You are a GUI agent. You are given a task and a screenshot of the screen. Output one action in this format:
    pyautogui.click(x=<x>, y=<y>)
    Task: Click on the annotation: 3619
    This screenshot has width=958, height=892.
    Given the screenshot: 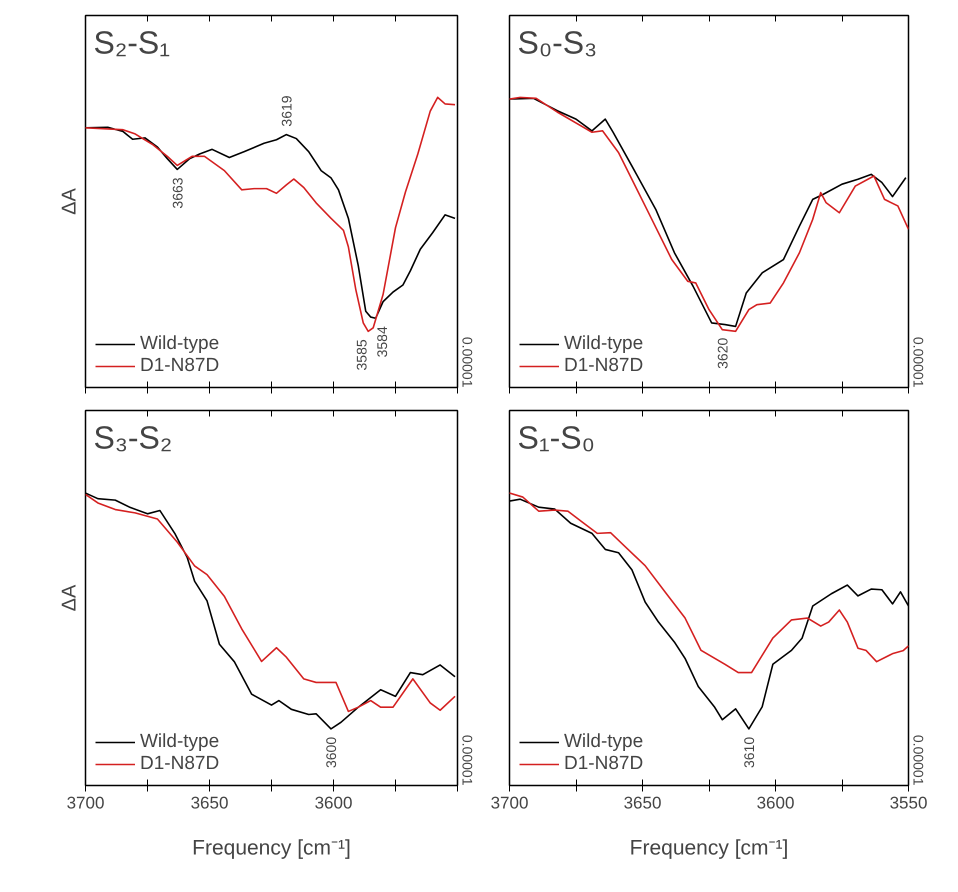 What is the action you would take?
    pyautogui.click(x=286, y=111)
    